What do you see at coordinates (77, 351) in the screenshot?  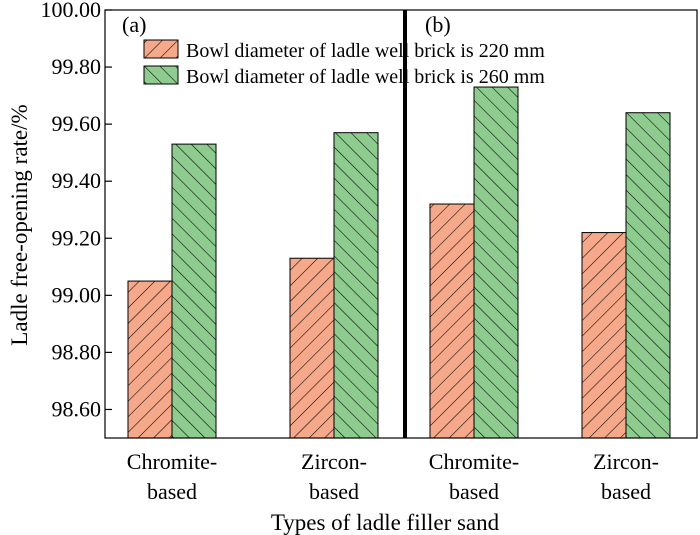 I see `y-tick-label: 98.80` at bounding box center [77, 351].